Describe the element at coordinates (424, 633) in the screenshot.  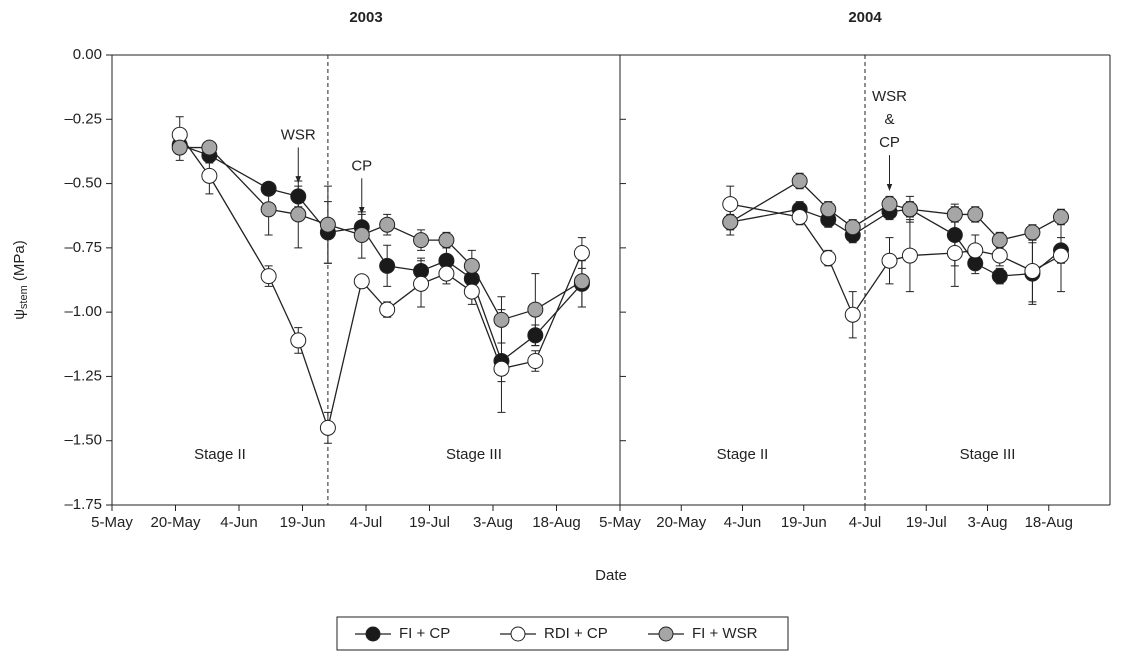
I see `legend-label: FI + CP` at that location.